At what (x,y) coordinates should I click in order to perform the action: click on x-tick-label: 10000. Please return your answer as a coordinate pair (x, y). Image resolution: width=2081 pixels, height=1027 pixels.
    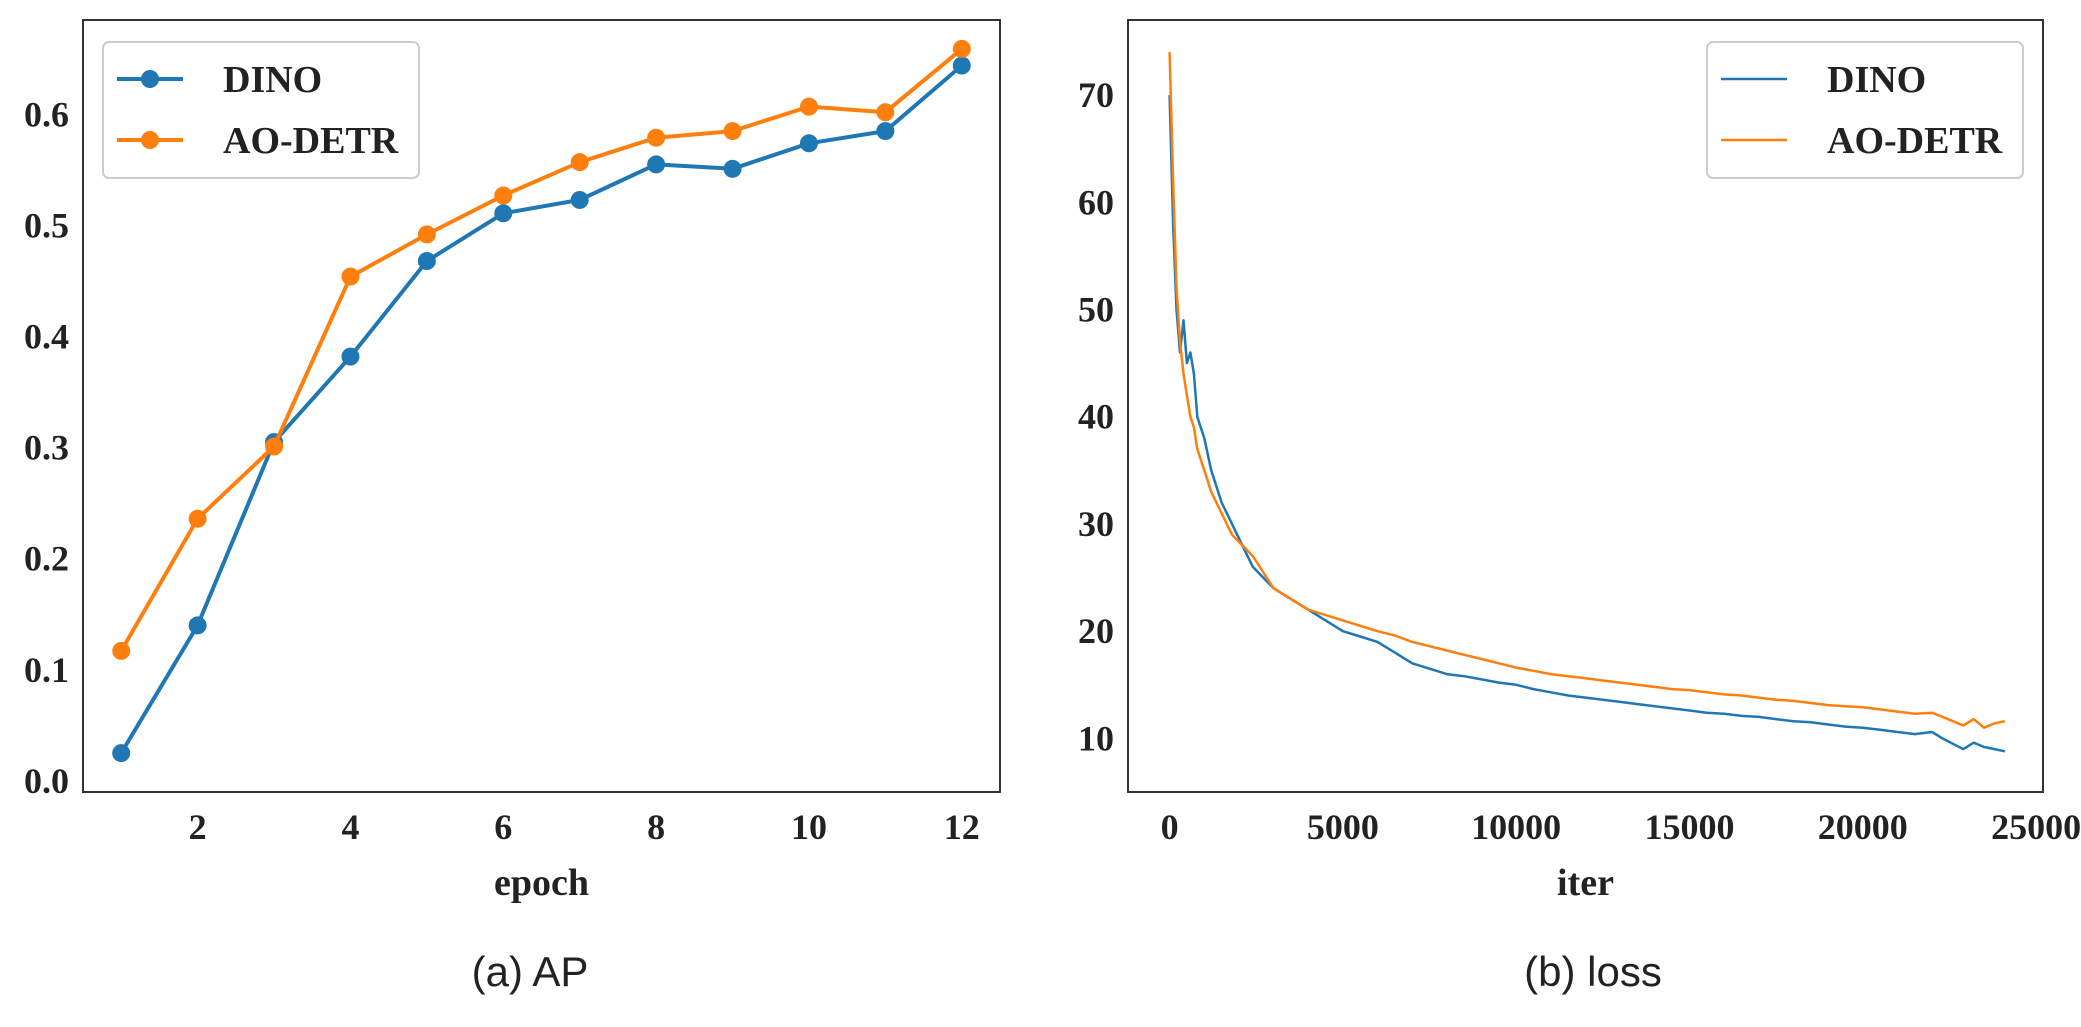
    Looking at the image, I should click on (1516, 827).